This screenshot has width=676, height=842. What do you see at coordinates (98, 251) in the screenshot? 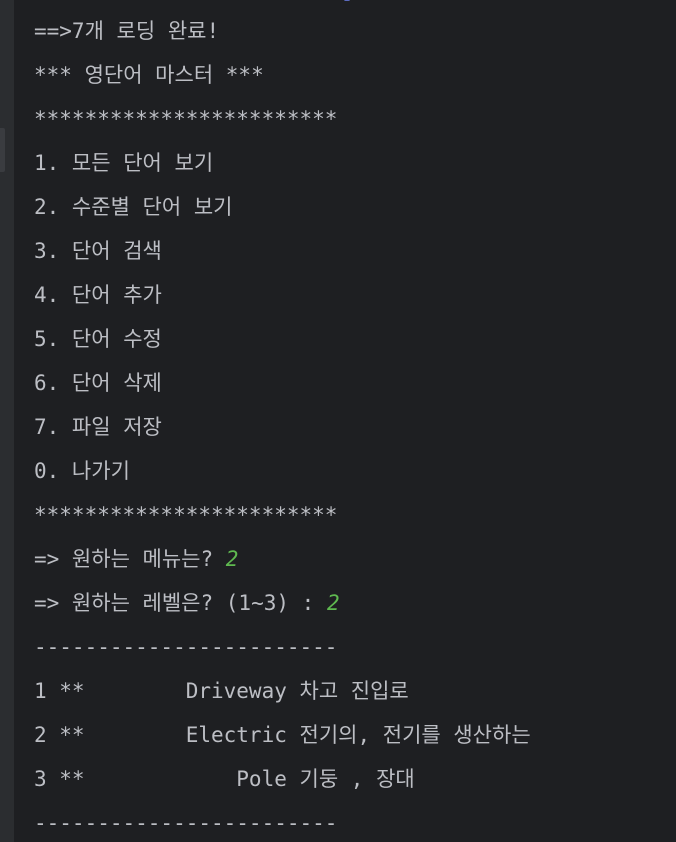
I see `menu-item-search-word: 3. 단어 검색` at bounding box center [98, 251].